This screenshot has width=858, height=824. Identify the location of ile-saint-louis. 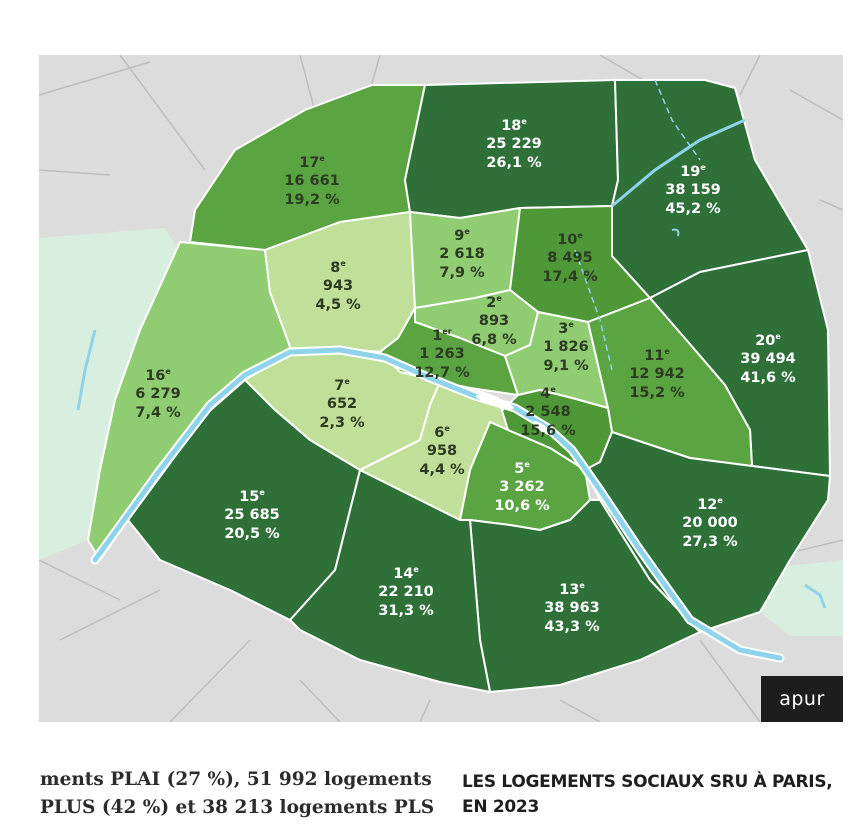
(542, 428).